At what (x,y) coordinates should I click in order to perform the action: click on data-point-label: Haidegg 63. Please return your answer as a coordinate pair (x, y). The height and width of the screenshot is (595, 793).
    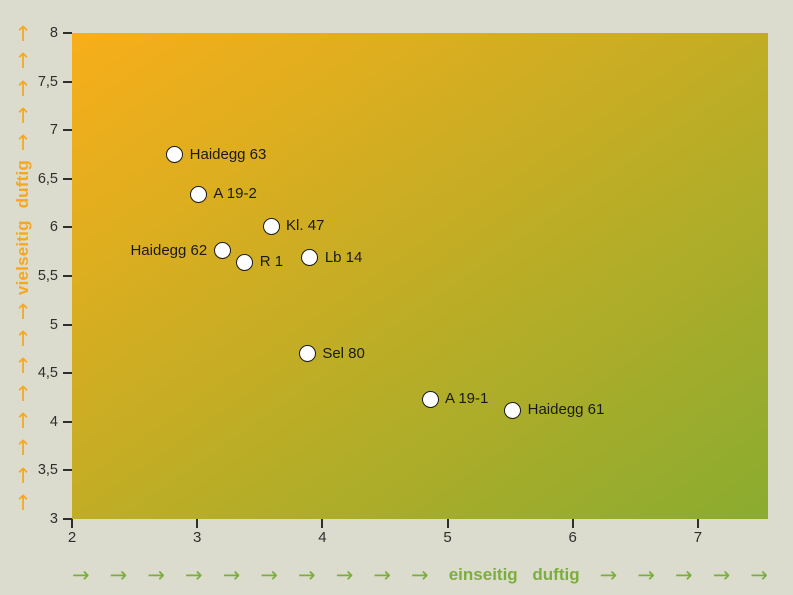
    Looking at the image, I should click on (228, 154).